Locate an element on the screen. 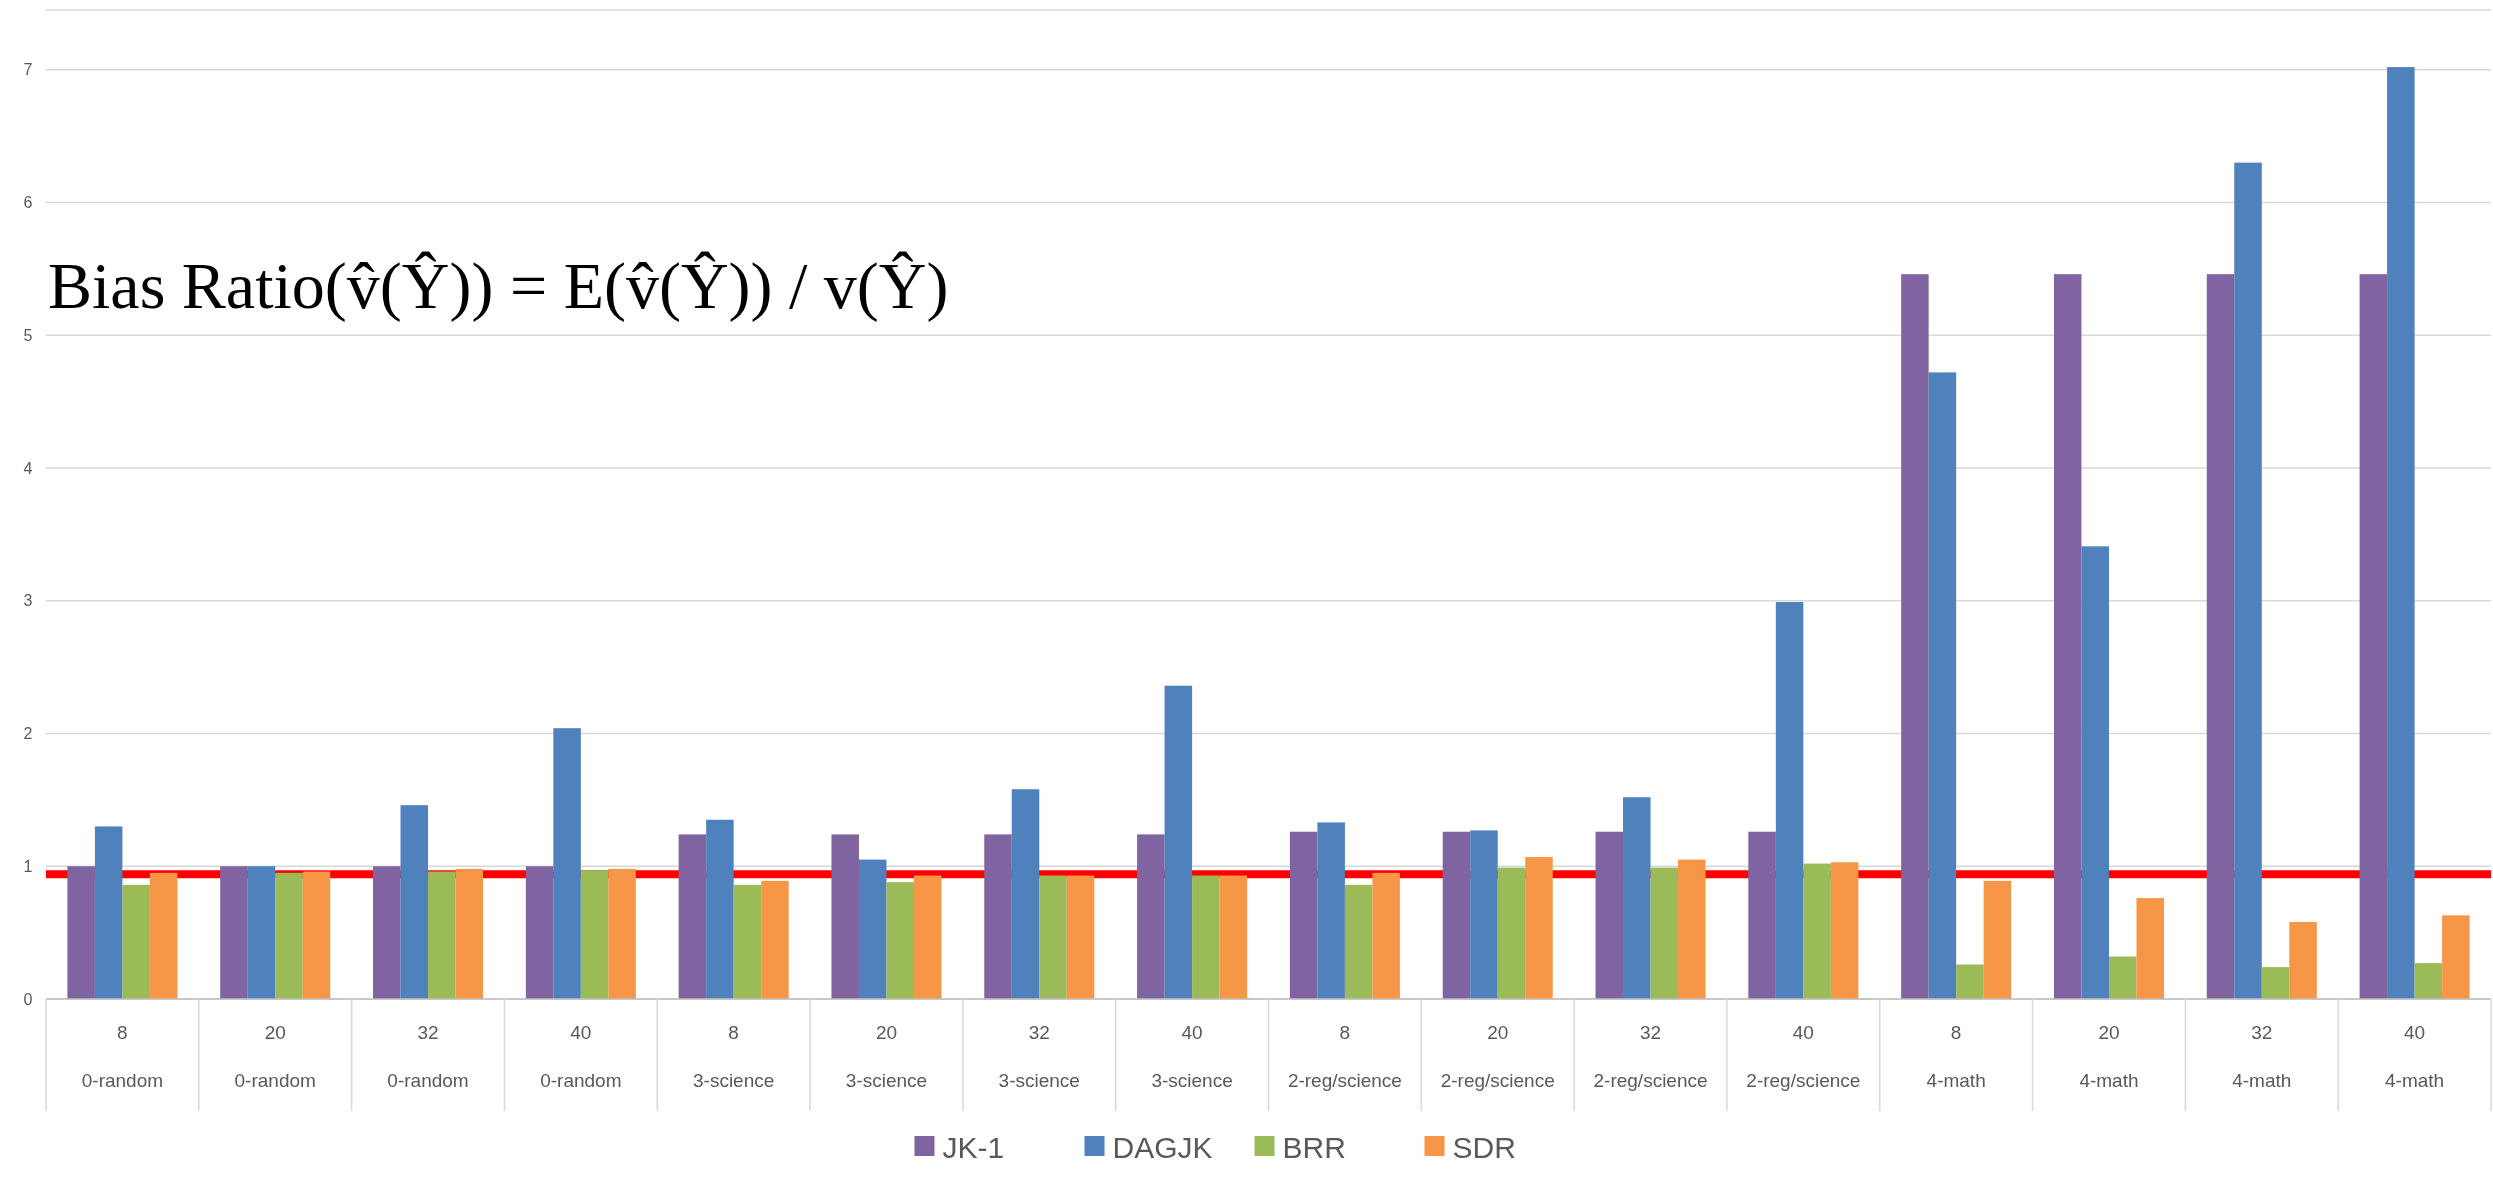  category-label: 8 2-reg/science is located at coordinates (1344, 1056).